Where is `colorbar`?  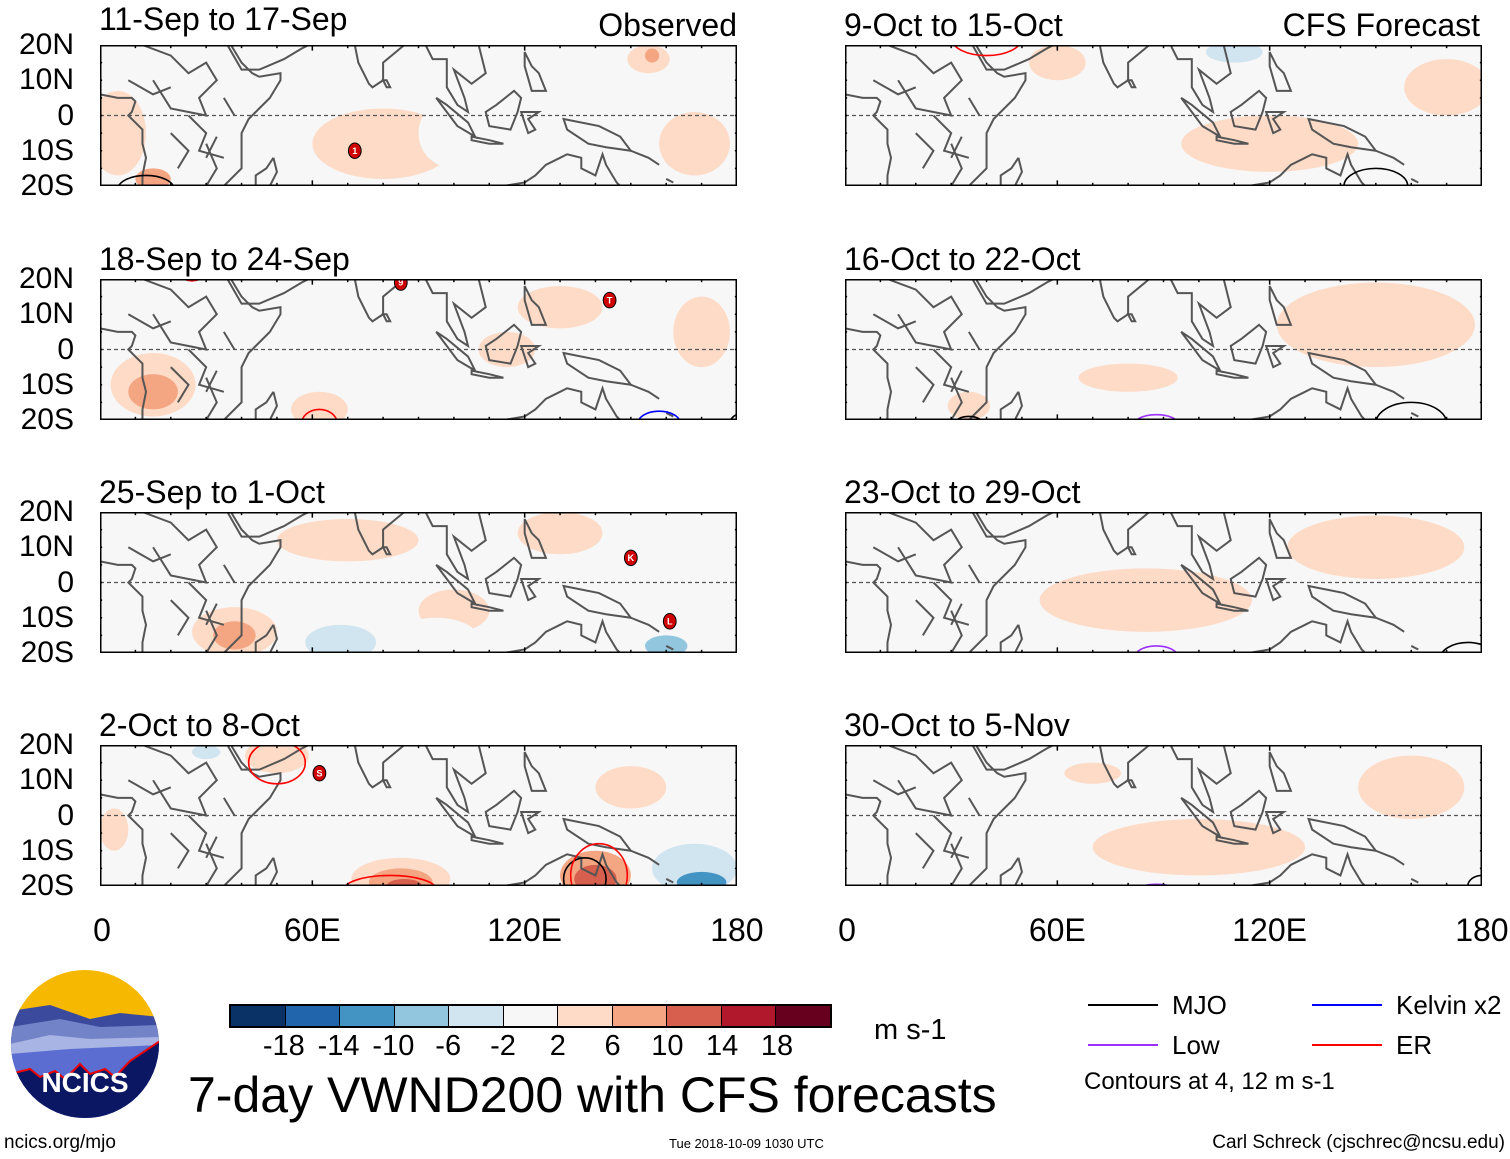
colorbar is located at coordinates (530, 1016).